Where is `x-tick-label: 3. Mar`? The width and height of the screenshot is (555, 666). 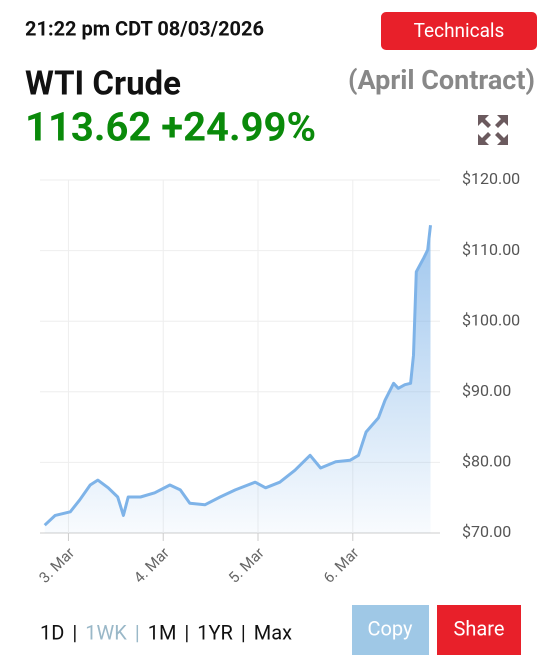
x-tick-label: 3. Mar is located at coordinates (56, 565).